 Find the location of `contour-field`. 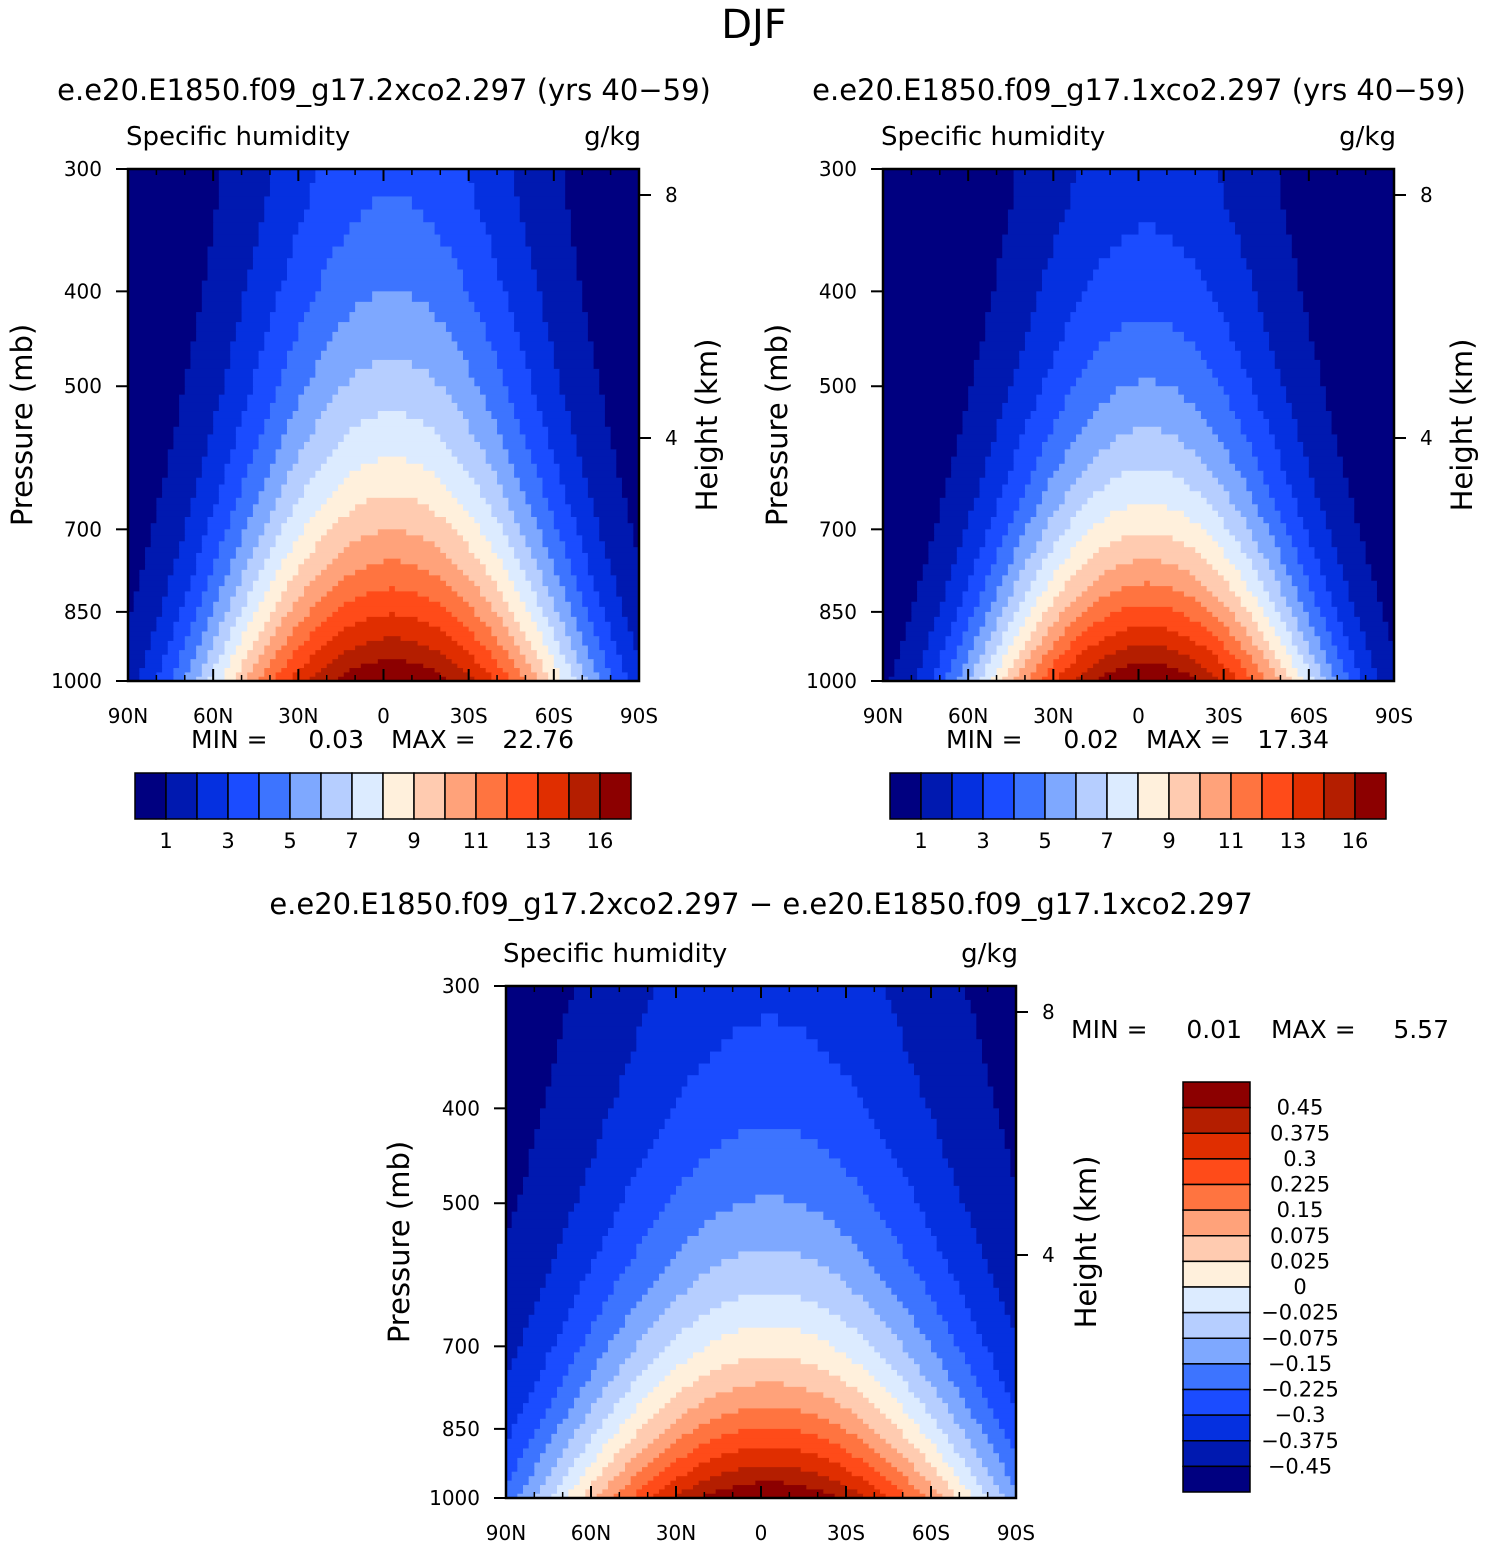

contour-field is located at coordinates (761, 1242).